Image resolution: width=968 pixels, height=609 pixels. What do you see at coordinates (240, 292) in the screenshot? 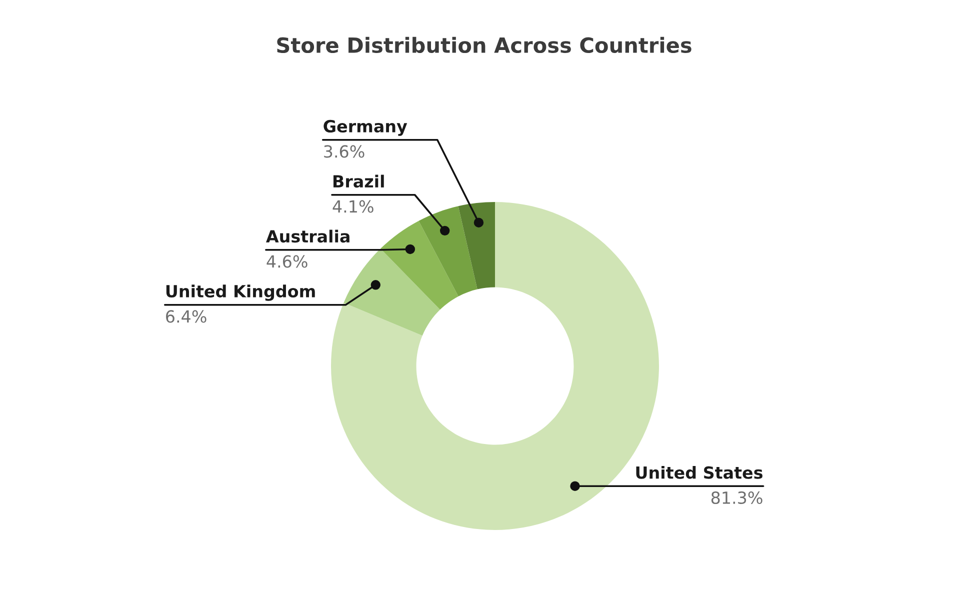
I see `slice-label: United Kingdom` at bounding box center [240, 292].